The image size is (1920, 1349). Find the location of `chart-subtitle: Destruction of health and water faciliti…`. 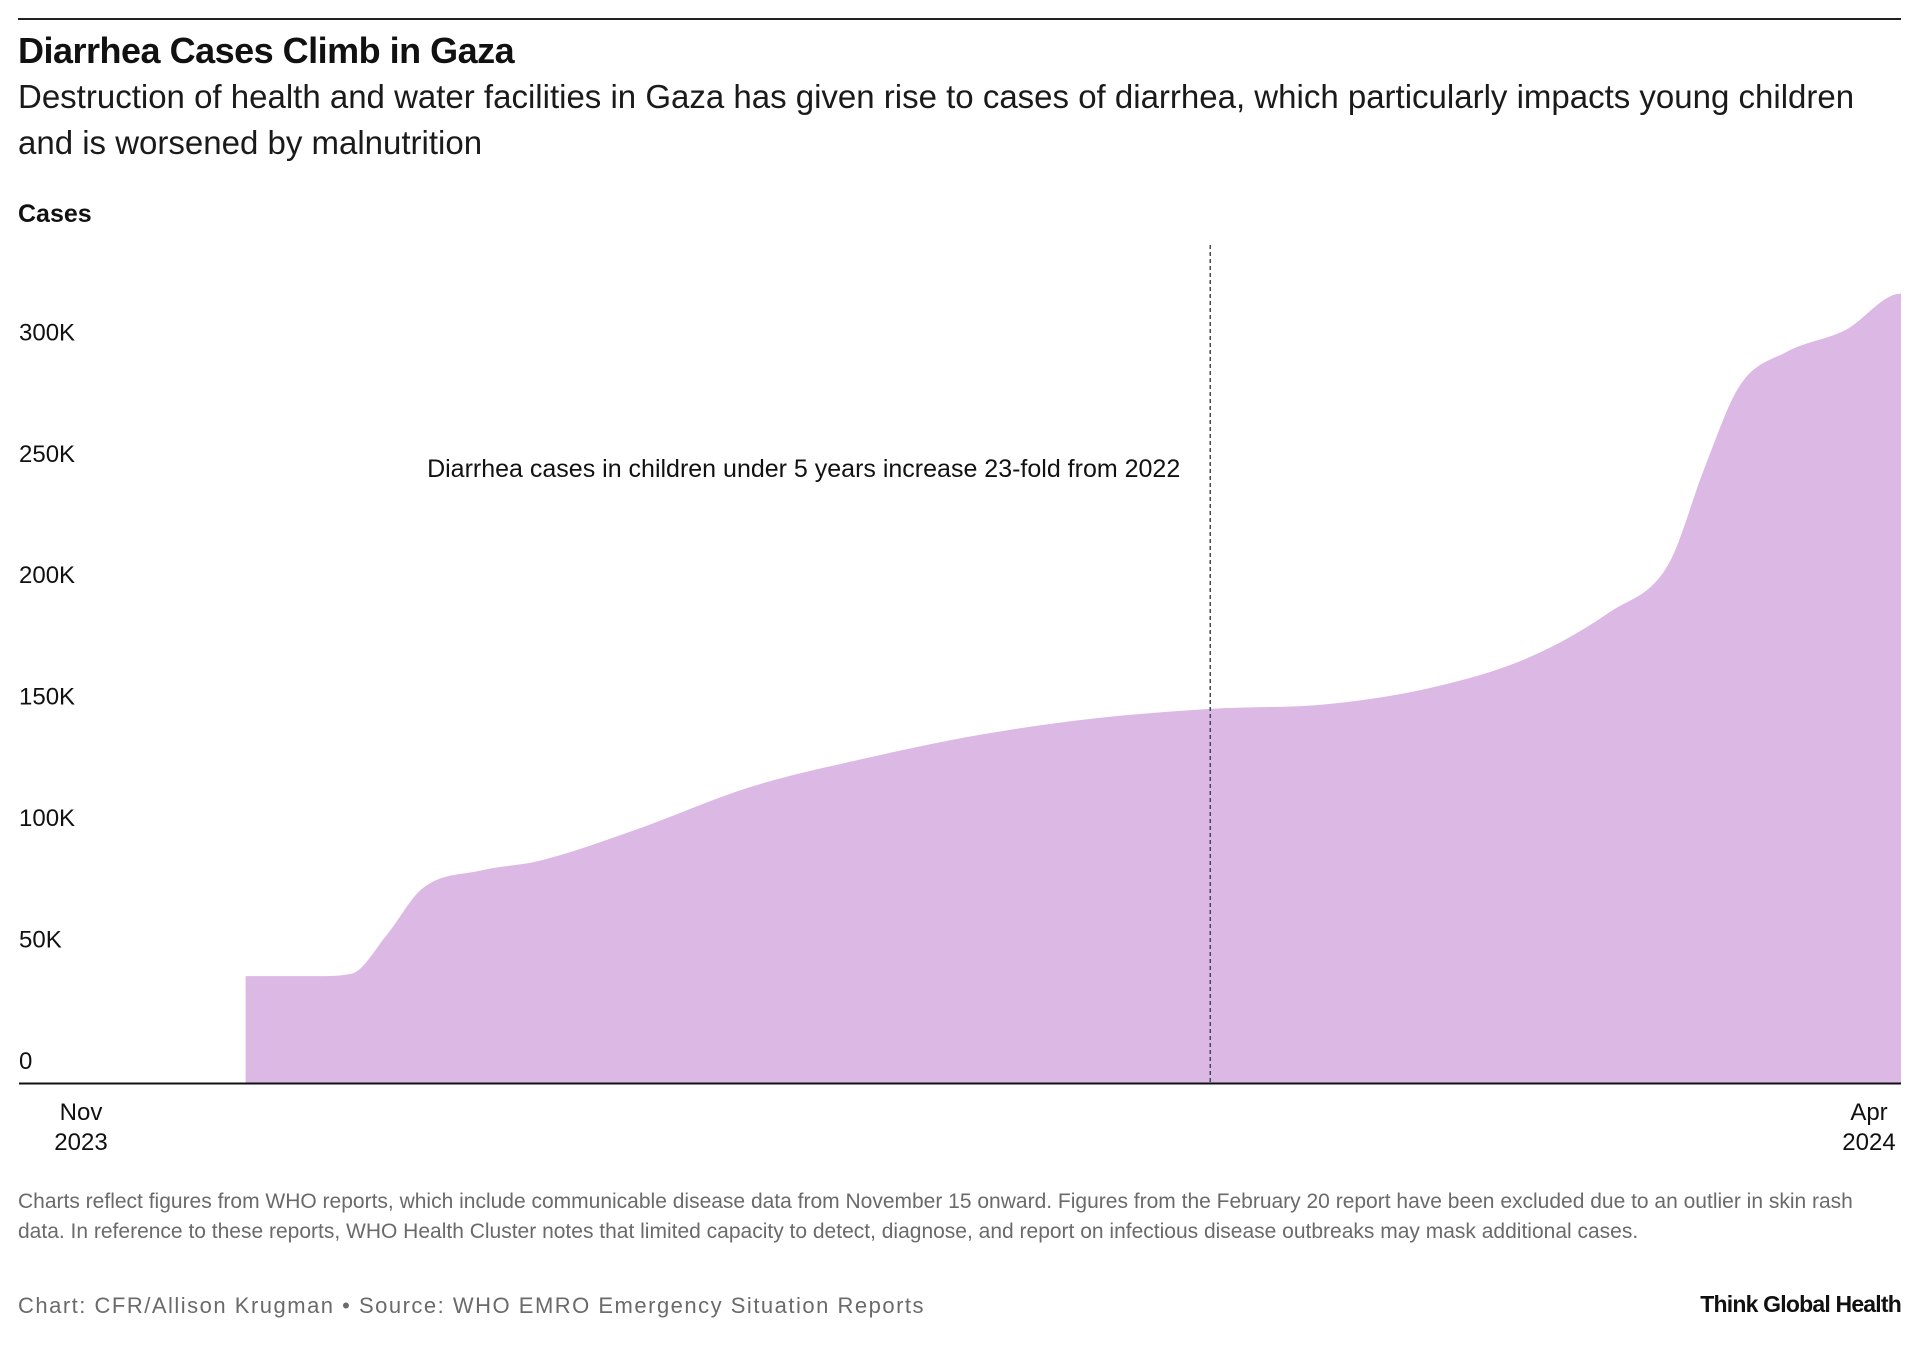

chart-subtitle: Destruction of health and water faciliti… is located at coordinates (936, 119).